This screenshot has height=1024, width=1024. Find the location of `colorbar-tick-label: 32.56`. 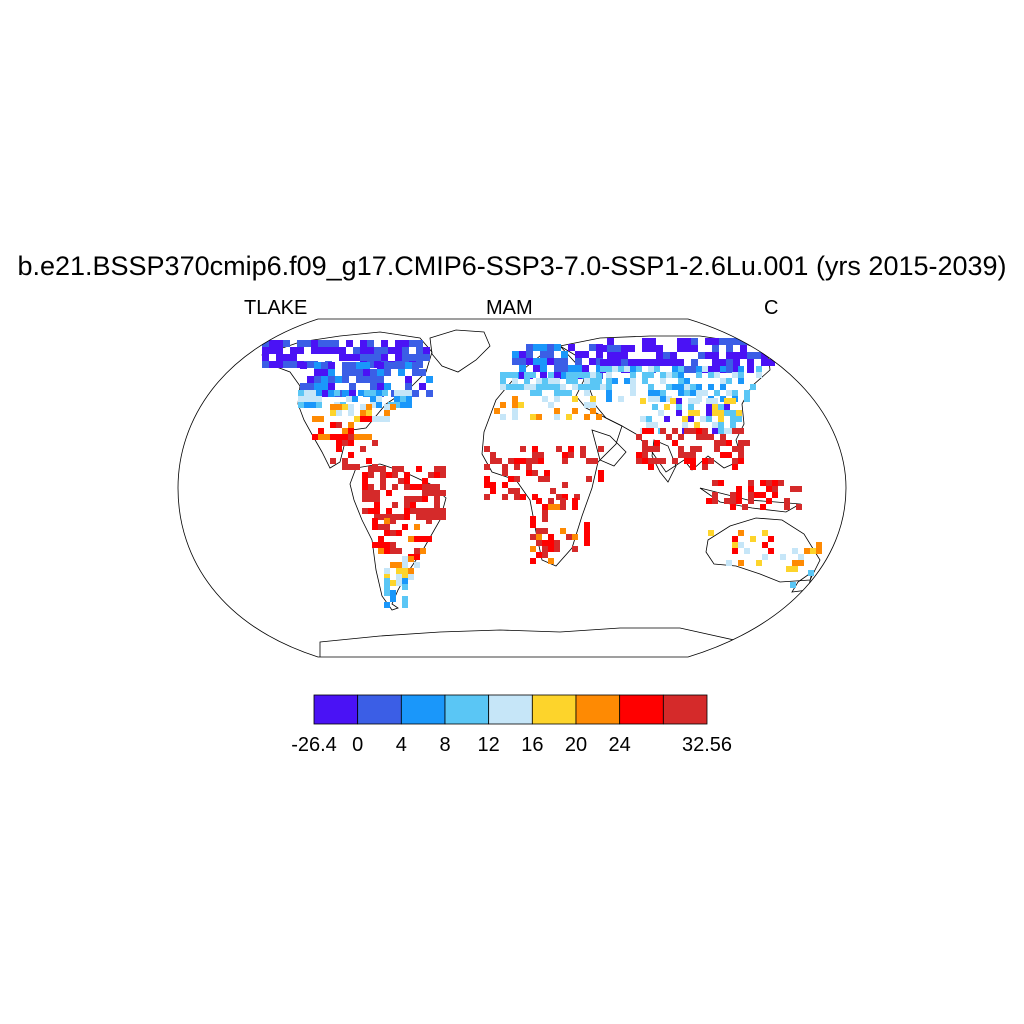

colorbar-tick-label: 32.56 is located at coordinates (707, 745).